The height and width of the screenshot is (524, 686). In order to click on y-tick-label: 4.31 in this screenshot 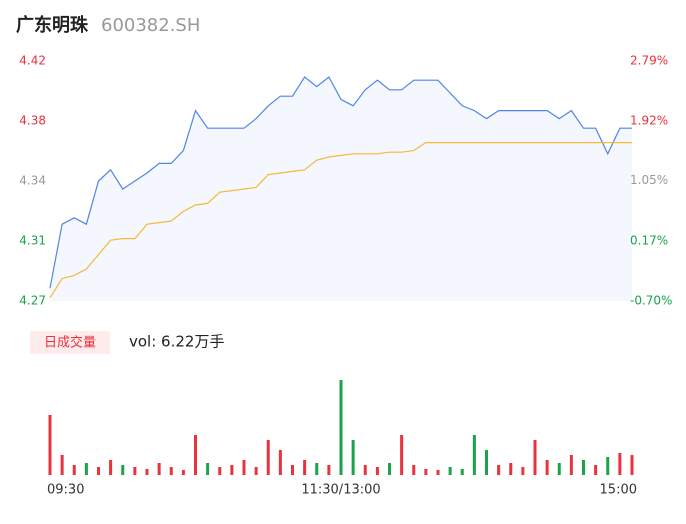, I will do `click(32, 241)`.